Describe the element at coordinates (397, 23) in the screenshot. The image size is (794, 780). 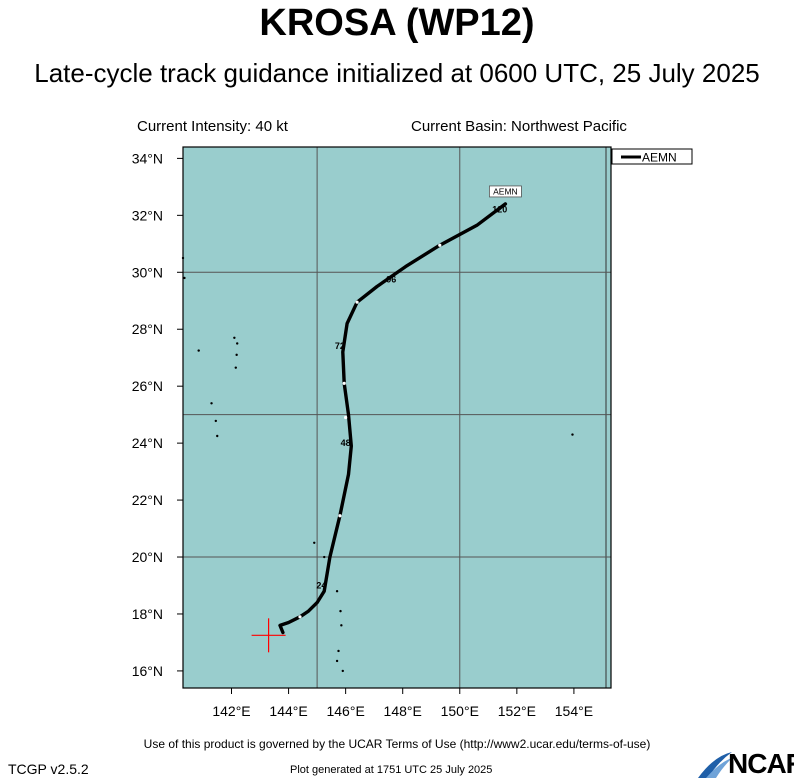
I see `chart-title: KROSA (WP12)` at that location.